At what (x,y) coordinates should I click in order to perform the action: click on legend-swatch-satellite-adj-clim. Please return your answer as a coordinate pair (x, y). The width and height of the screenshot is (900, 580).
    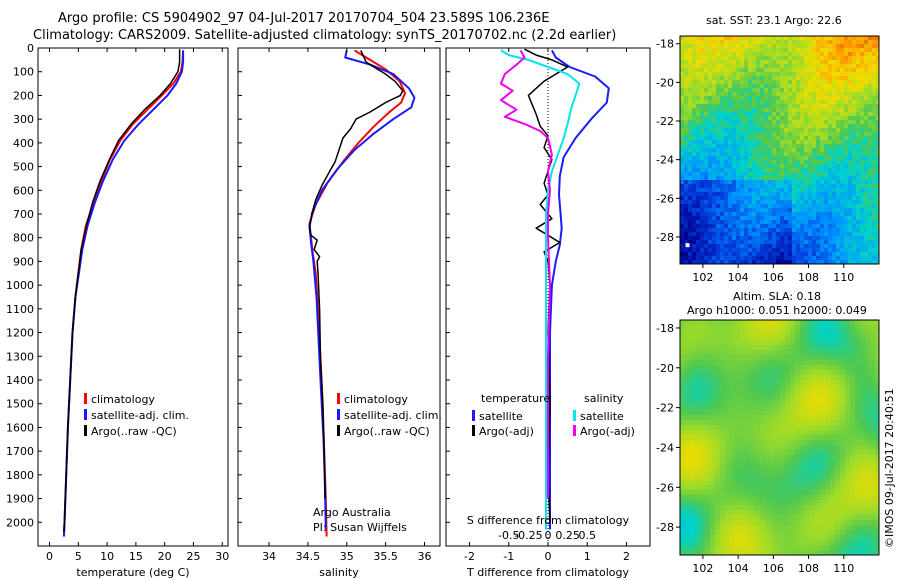
    Looking at the image, I should click on (85, 414).